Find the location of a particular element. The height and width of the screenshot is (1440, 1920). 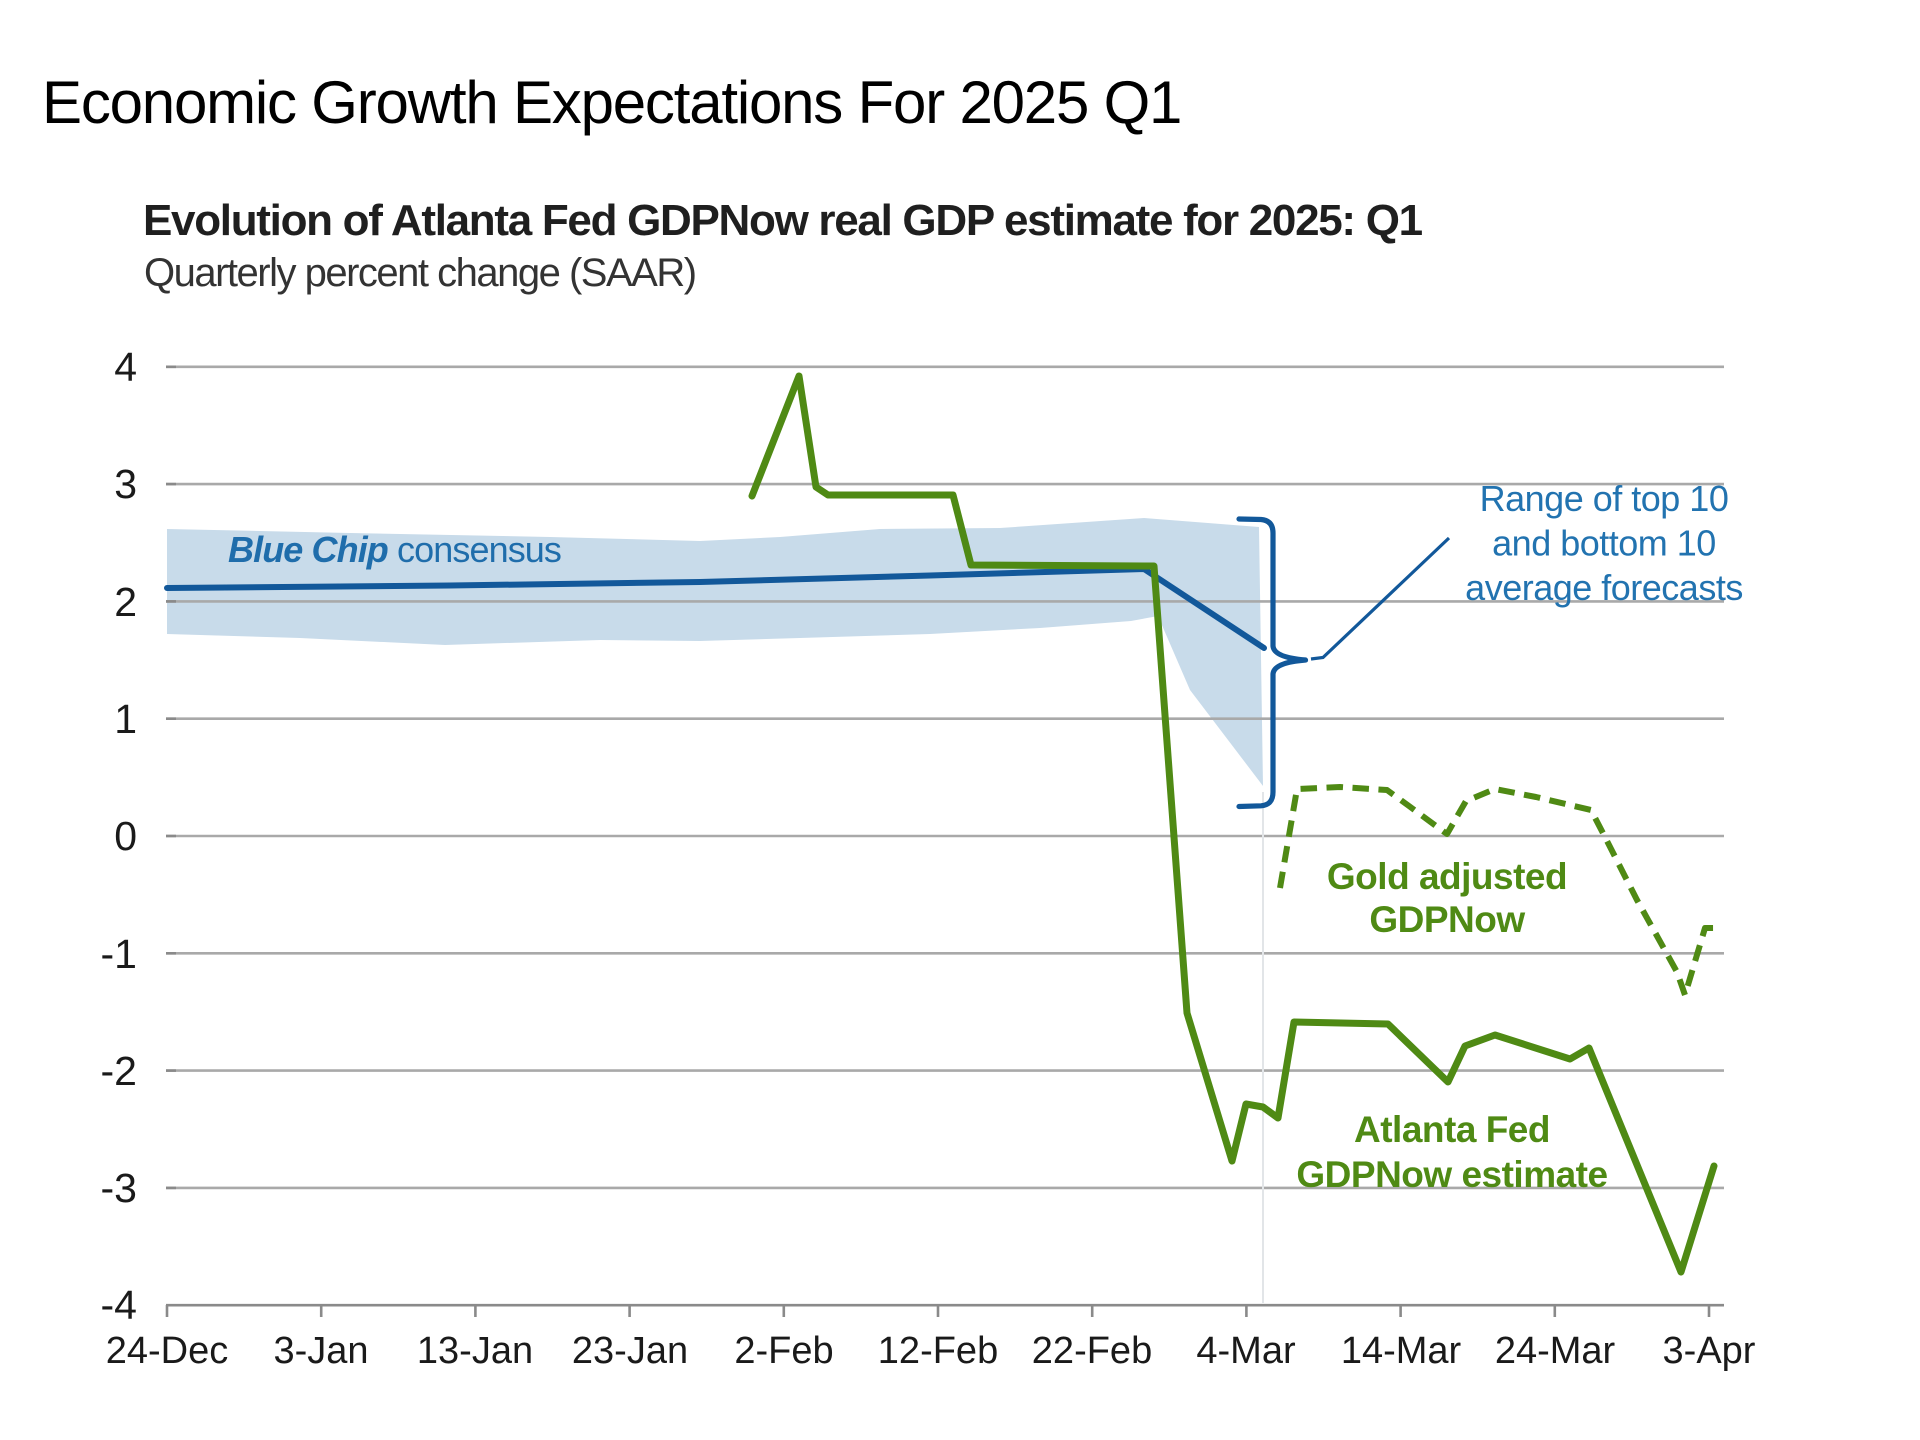

svg-text: average forecasts is located at coordinates (1604, 587).